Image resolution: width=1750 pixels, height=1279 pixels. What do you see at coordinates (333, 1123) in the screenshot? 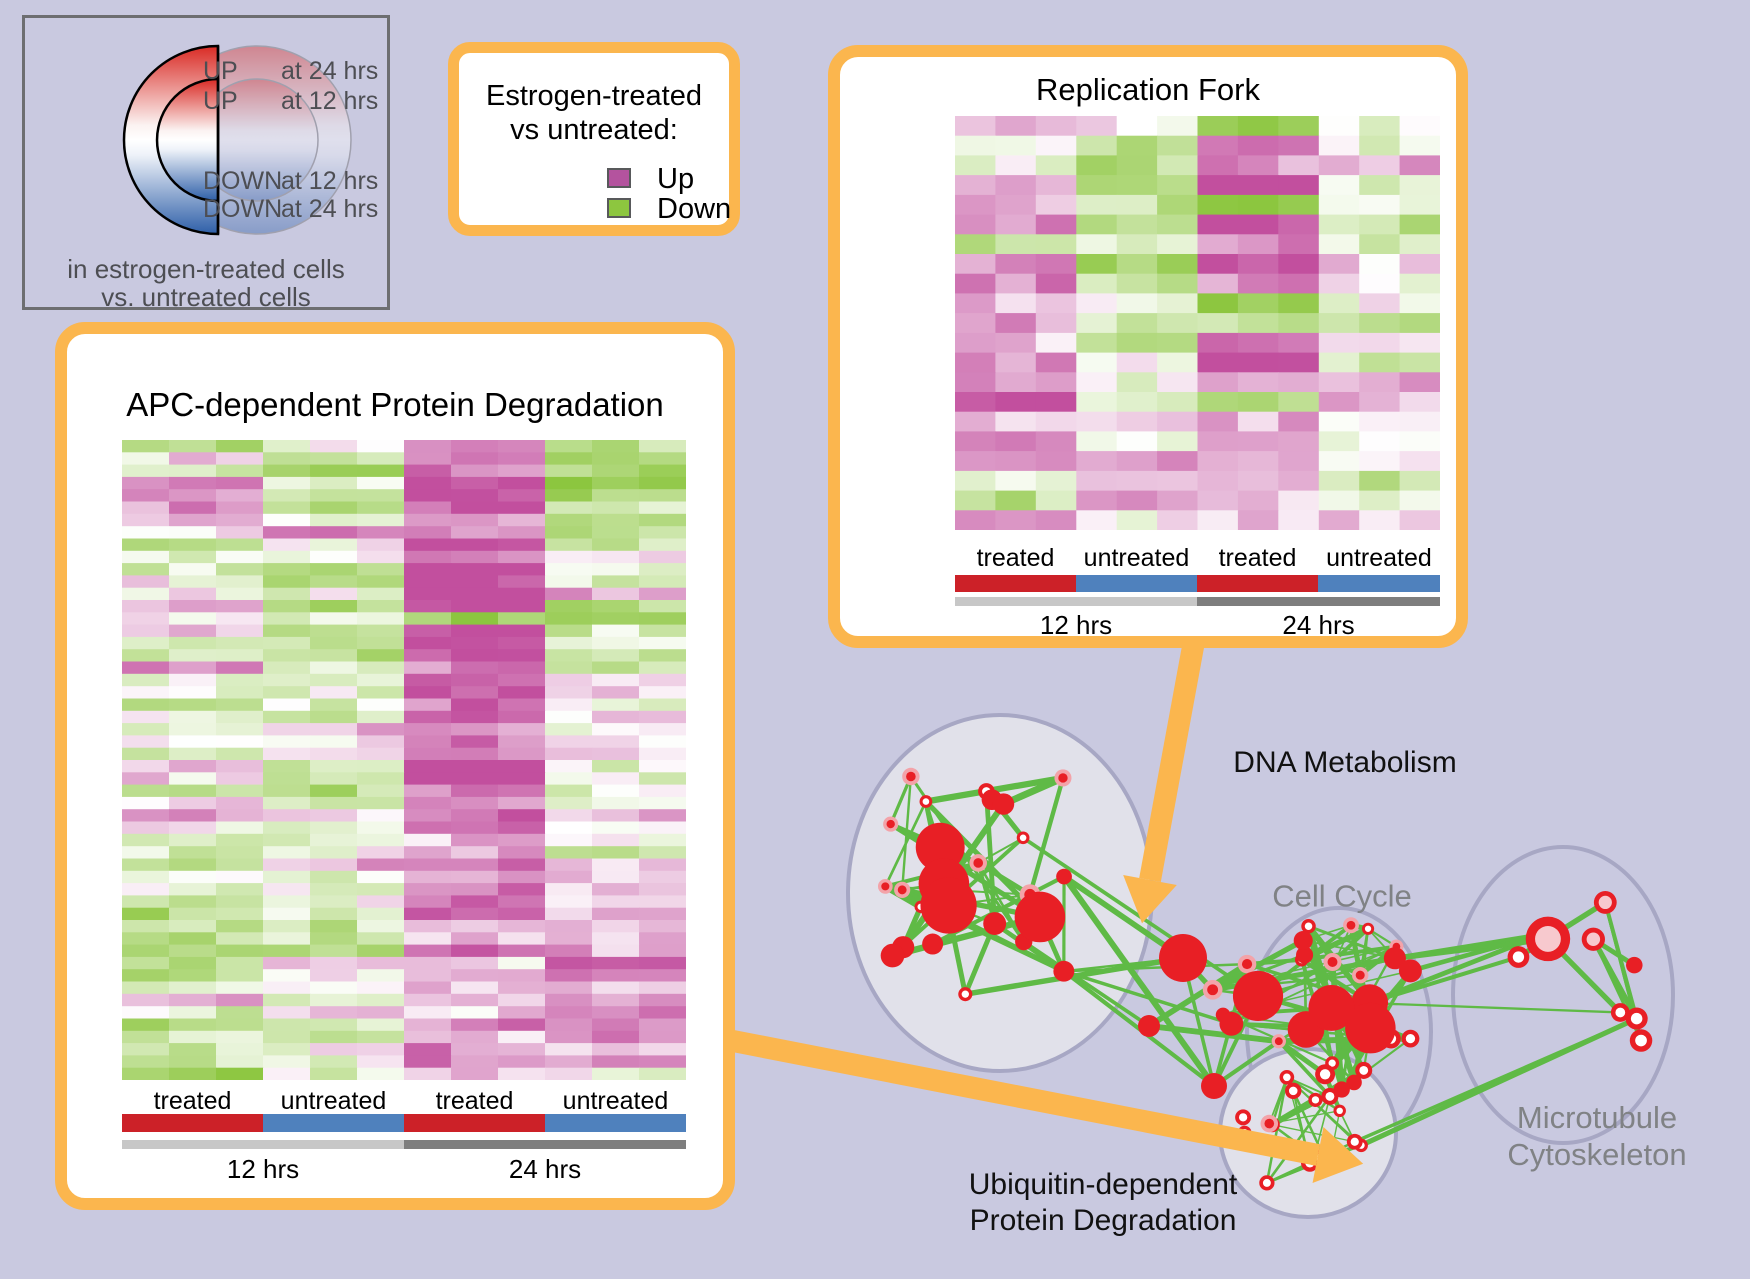
I see `apc-untreated-12h-bar` at bounding box center [333, 1123].